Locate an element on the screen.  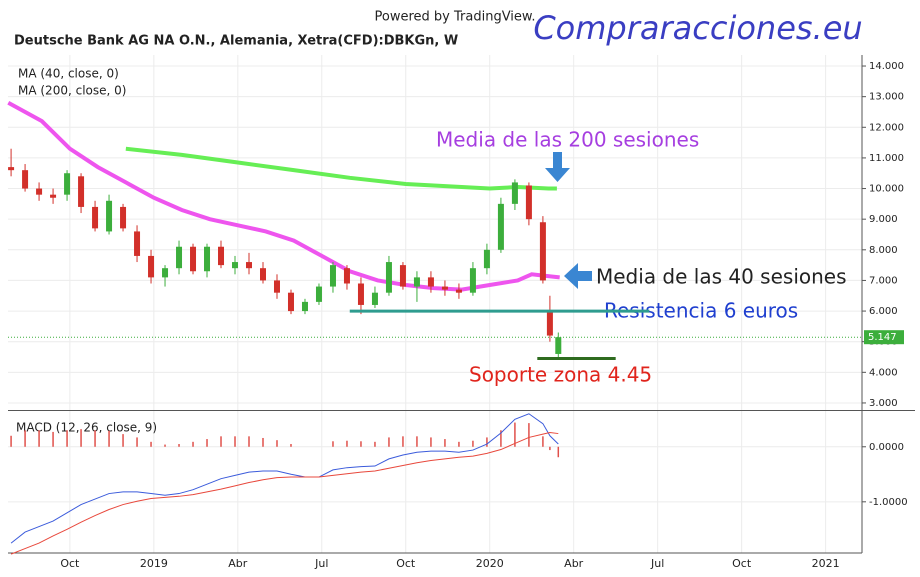
annotation: Media de las 40 sesiones is located at coordinates (721, 277).